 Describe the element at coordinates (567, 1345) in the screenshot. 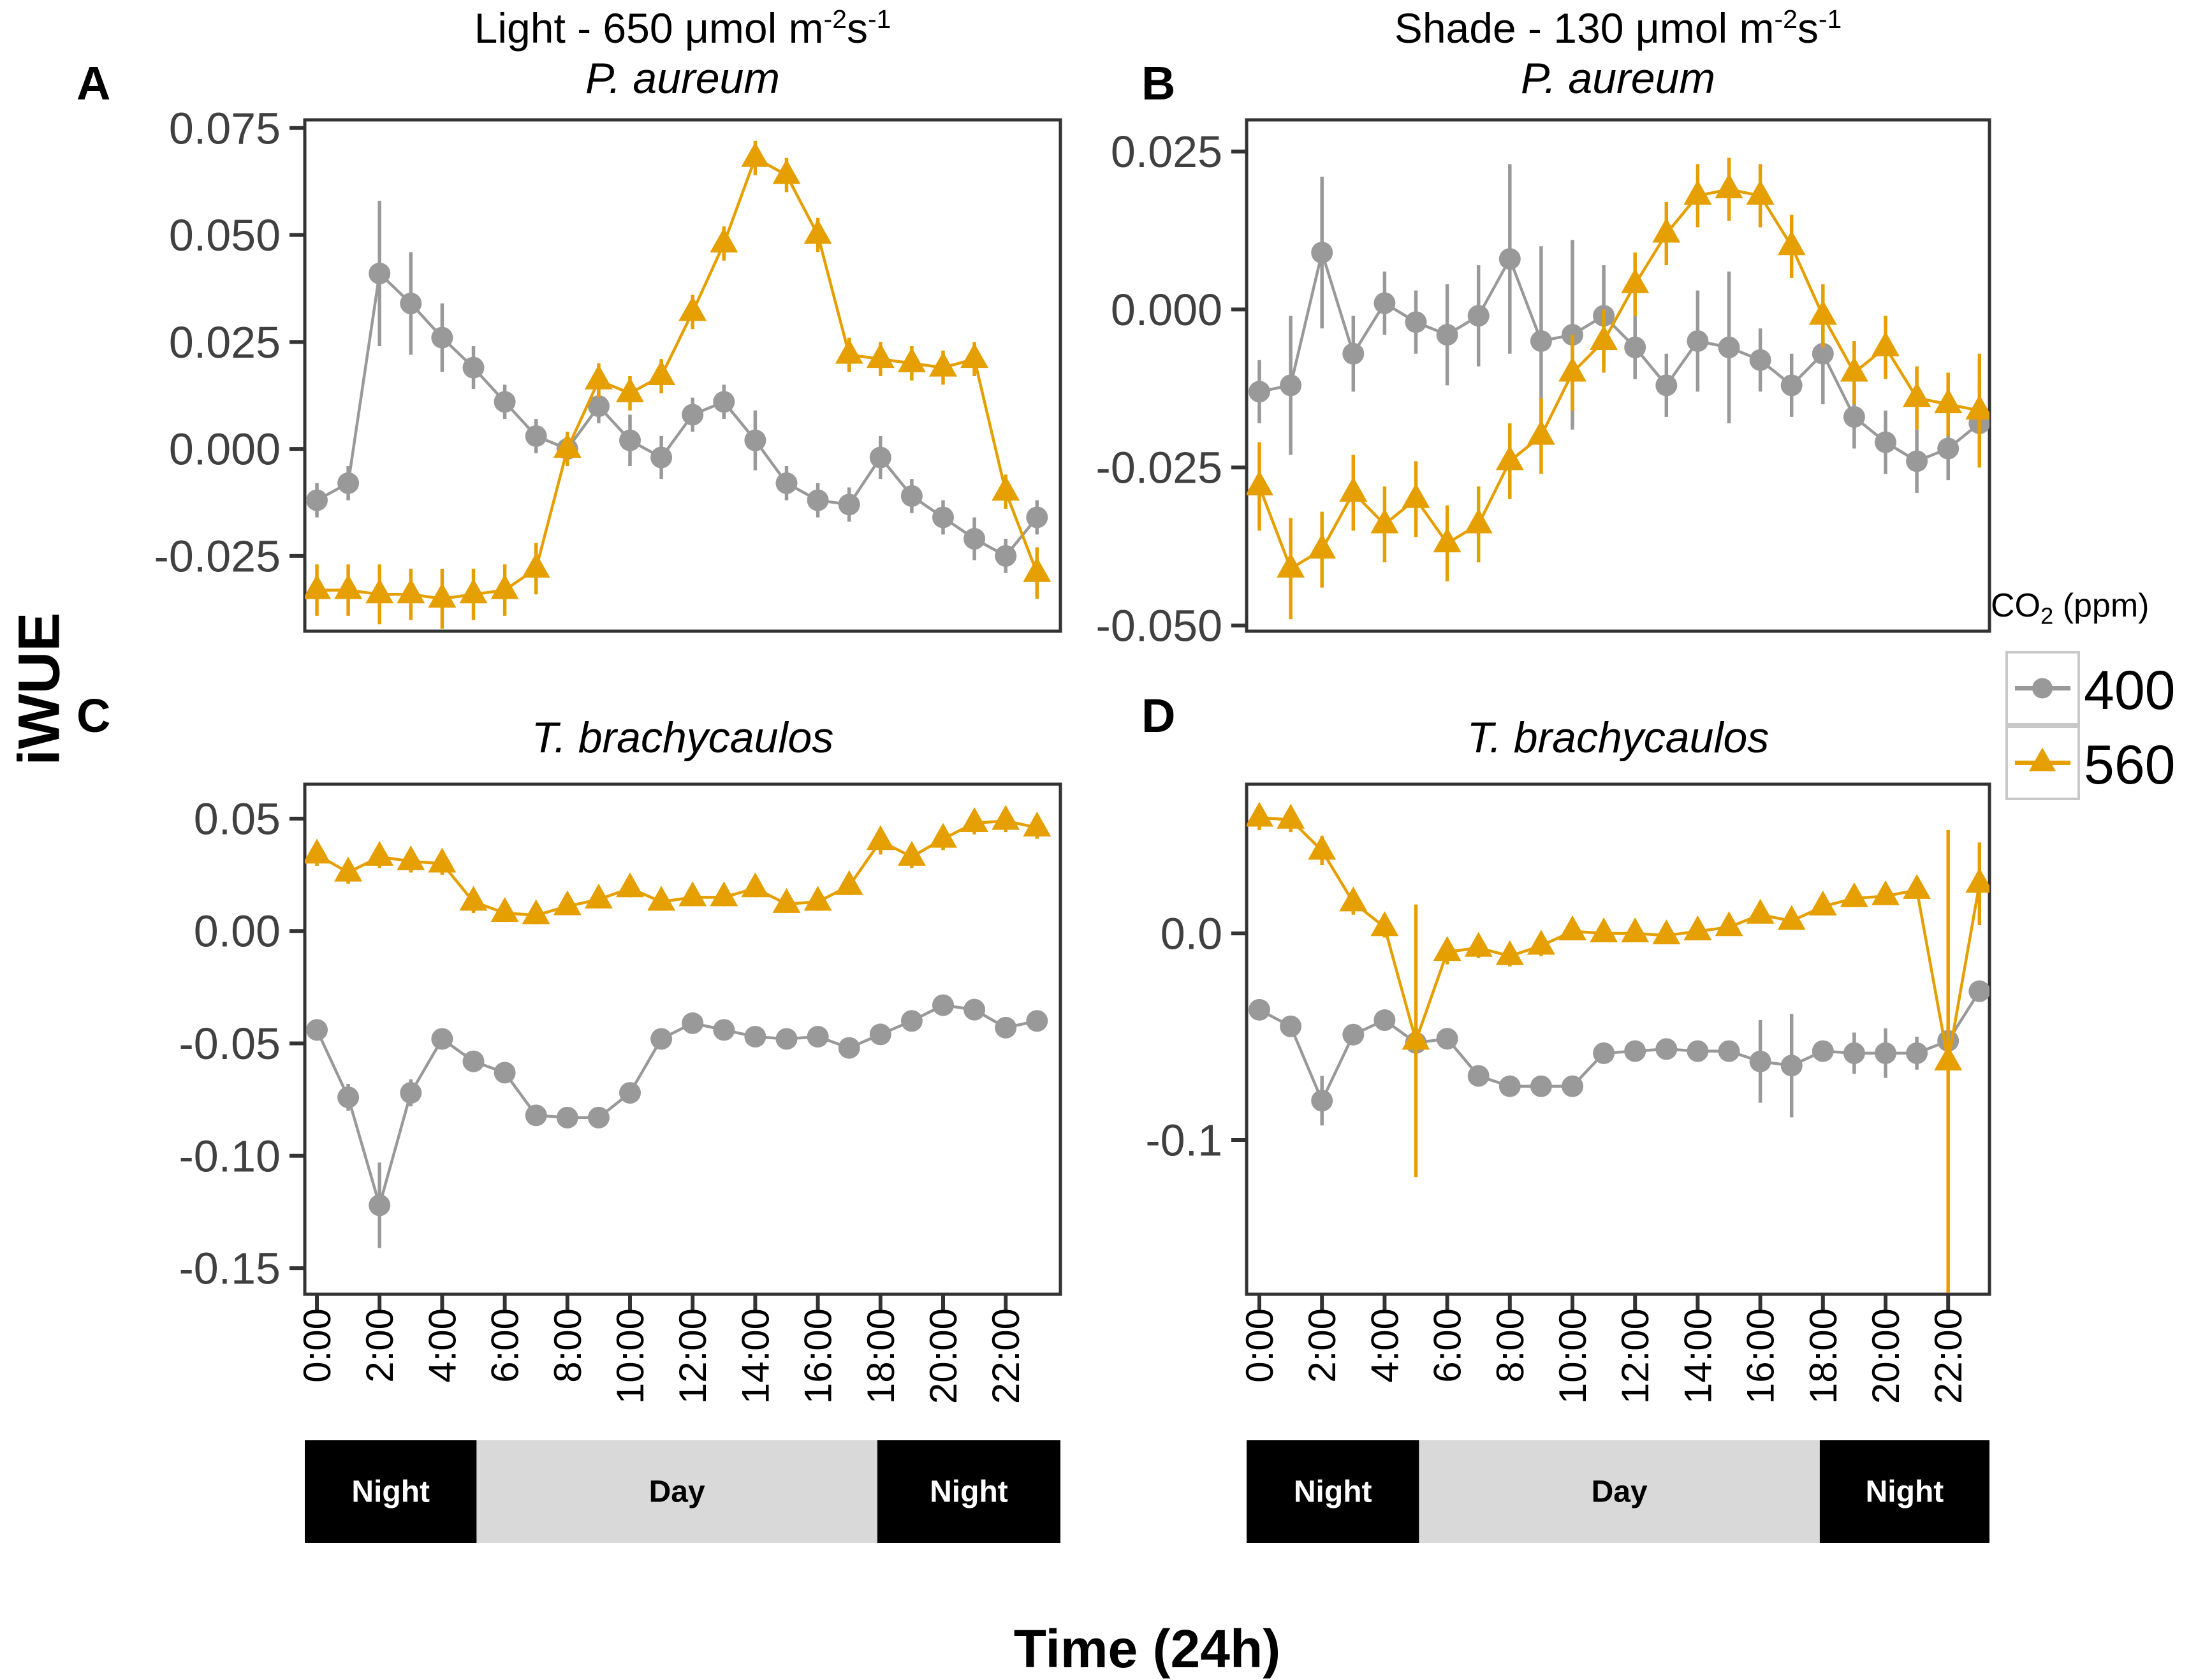

I see `x-tick-label: 8:00` at that location.